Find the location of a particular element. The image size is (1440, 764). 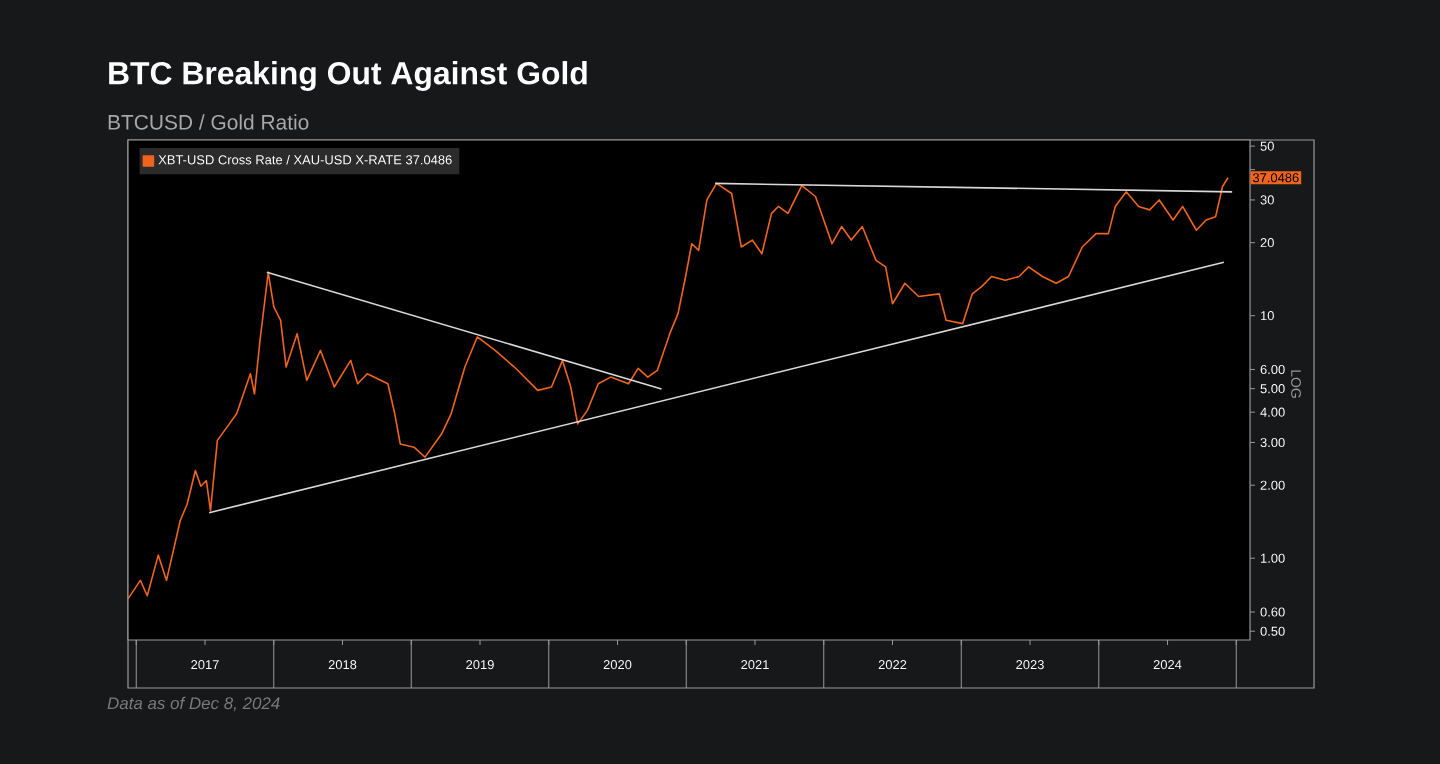

chart-subtitle: BTCUSD / Gold Ratio is located at coordinates (208, 122).